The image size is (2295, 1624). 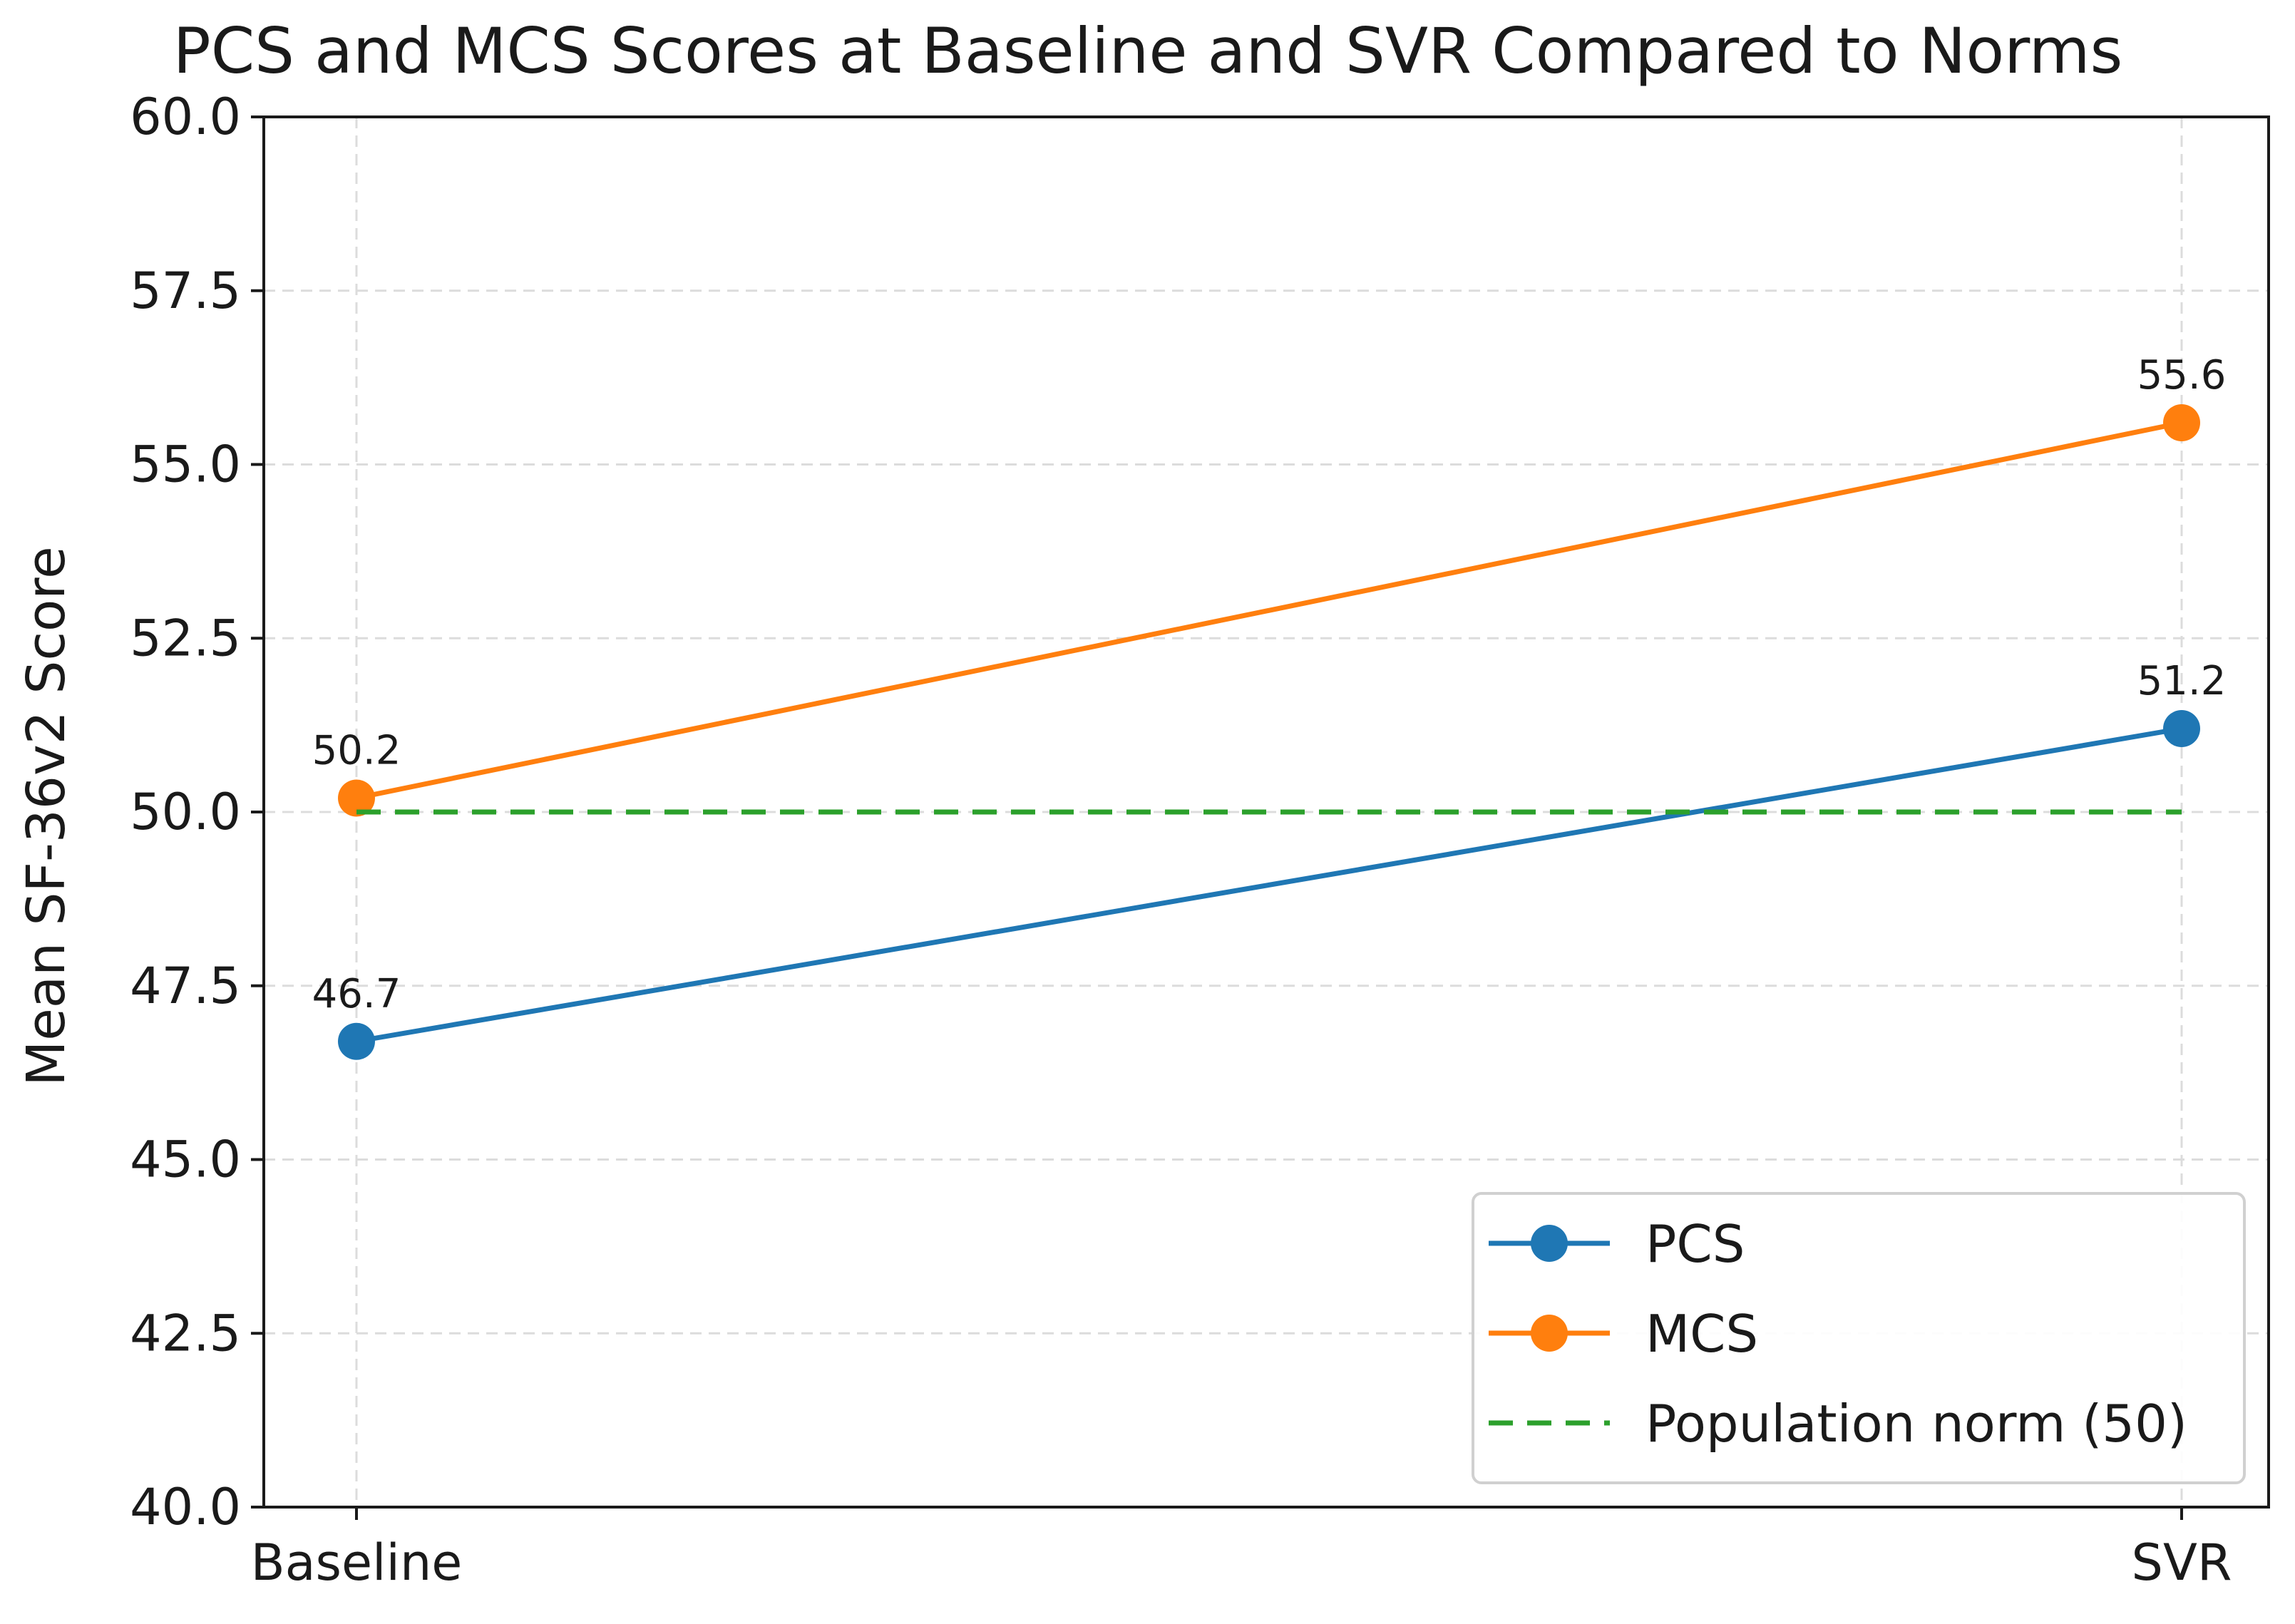 What do you see at coordinates (185, 638) in the screenshot?
I see `y-tick-label: 52.5` at bounding box center [185, 638].